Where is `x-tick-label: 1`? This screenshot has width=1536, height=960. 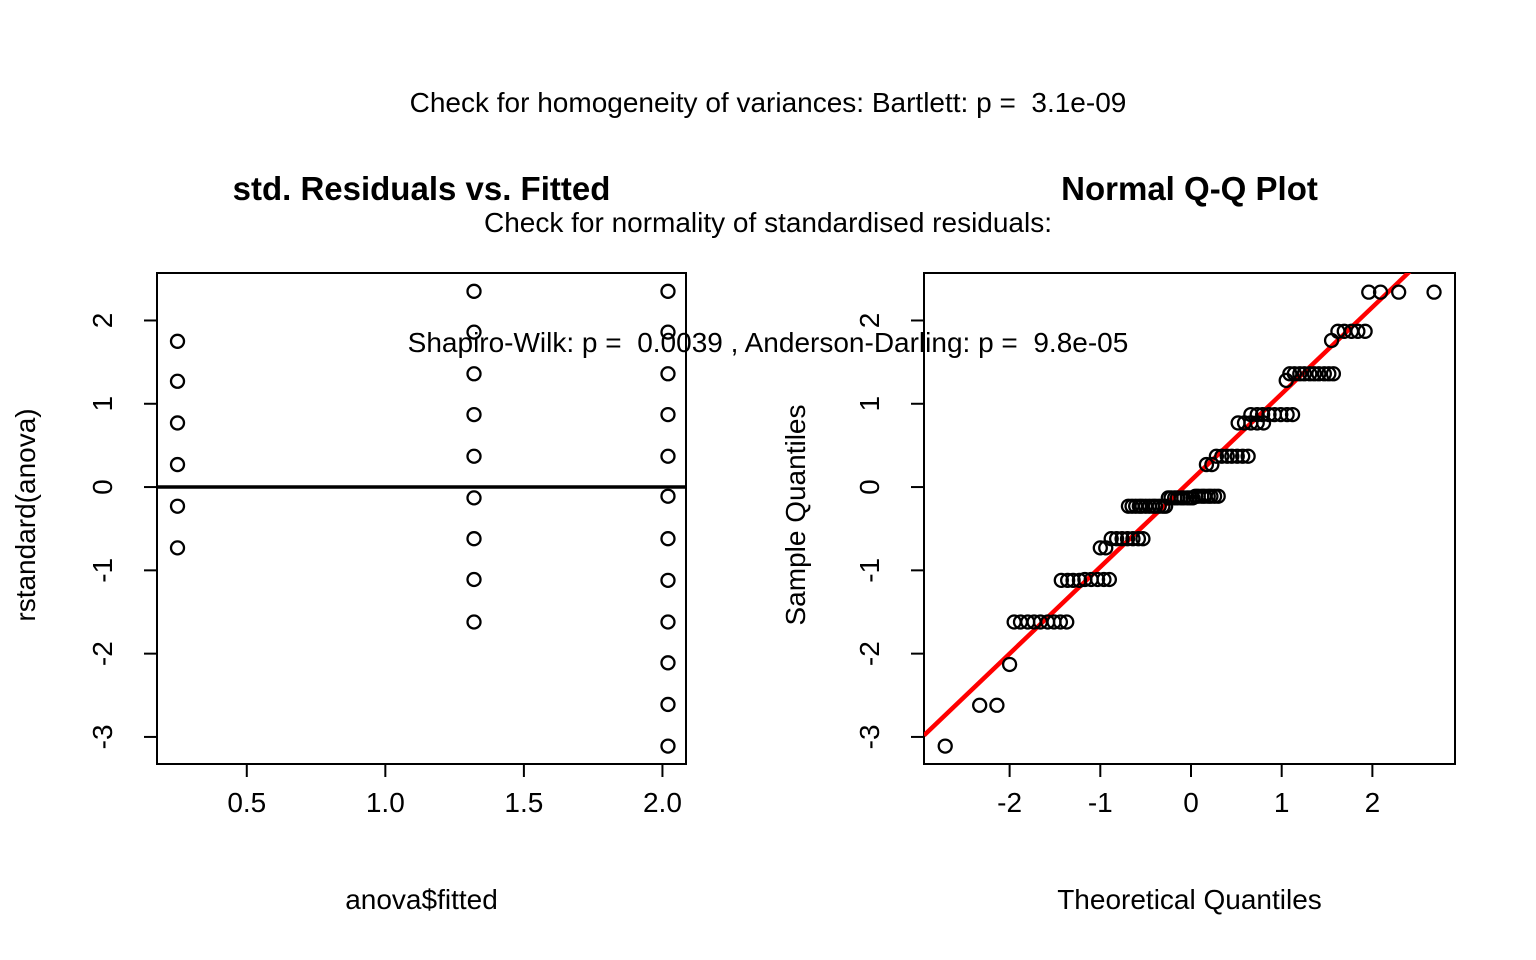 x-tick-label: 1 is located at coordinates (1282, 802).